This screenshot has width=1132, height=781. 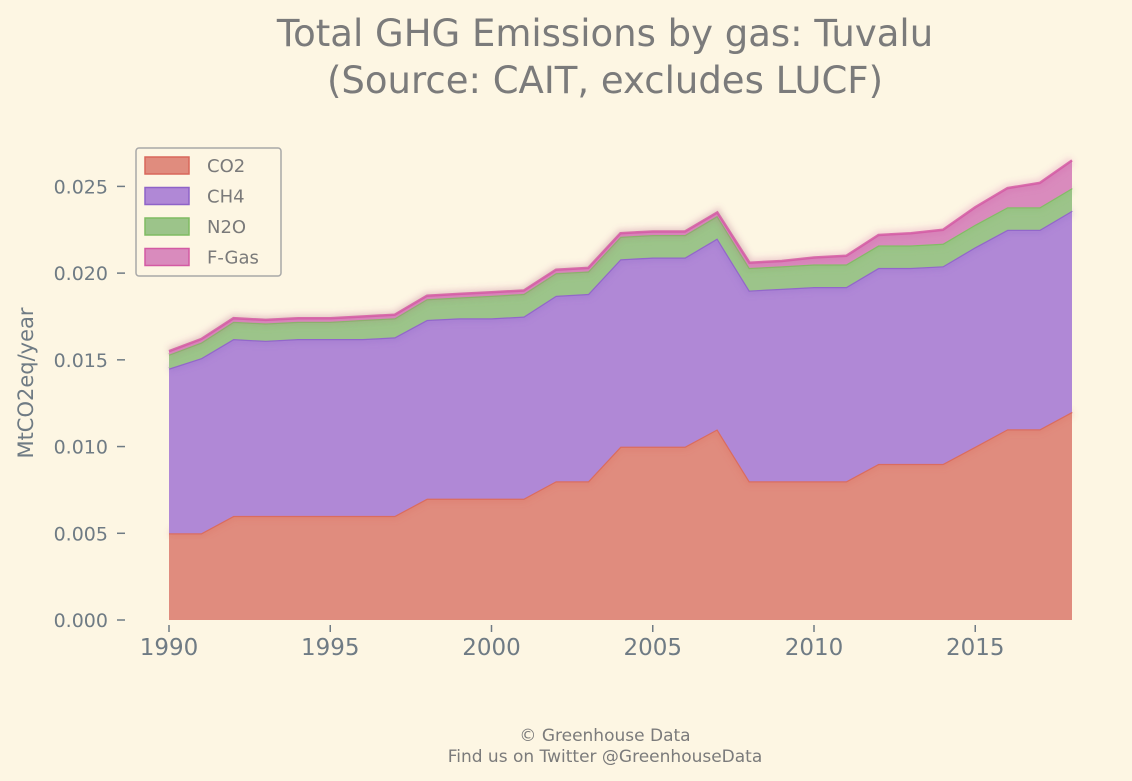 I want to click on x-tick-label: 2010, so click(x=814, y=648).